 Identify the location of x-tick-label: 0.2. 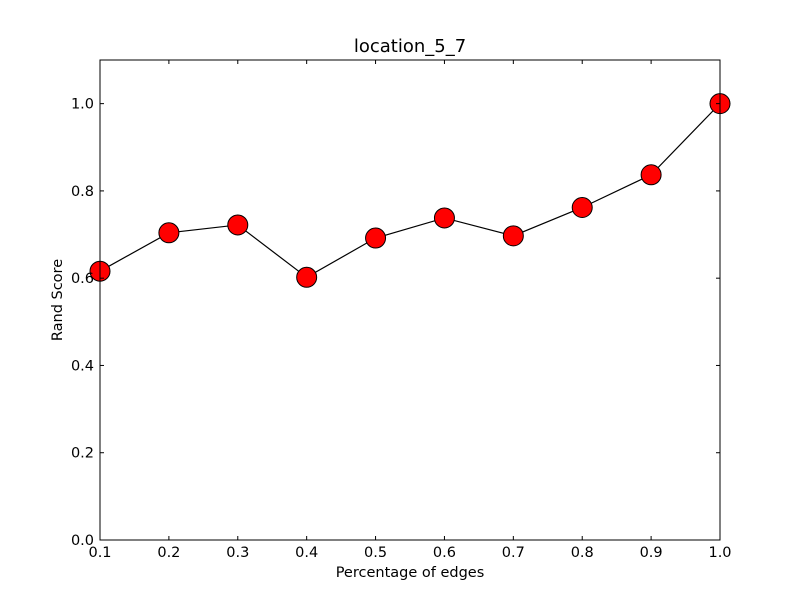
(168, 553).